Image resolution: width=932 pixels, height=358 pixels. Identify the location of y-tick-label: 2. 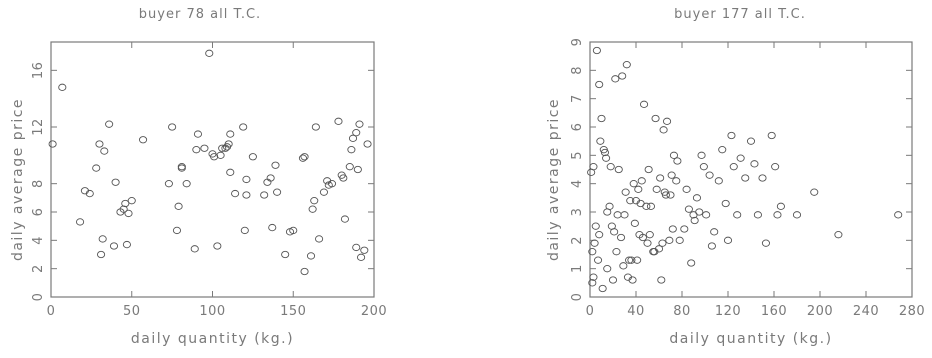
(38, 268).